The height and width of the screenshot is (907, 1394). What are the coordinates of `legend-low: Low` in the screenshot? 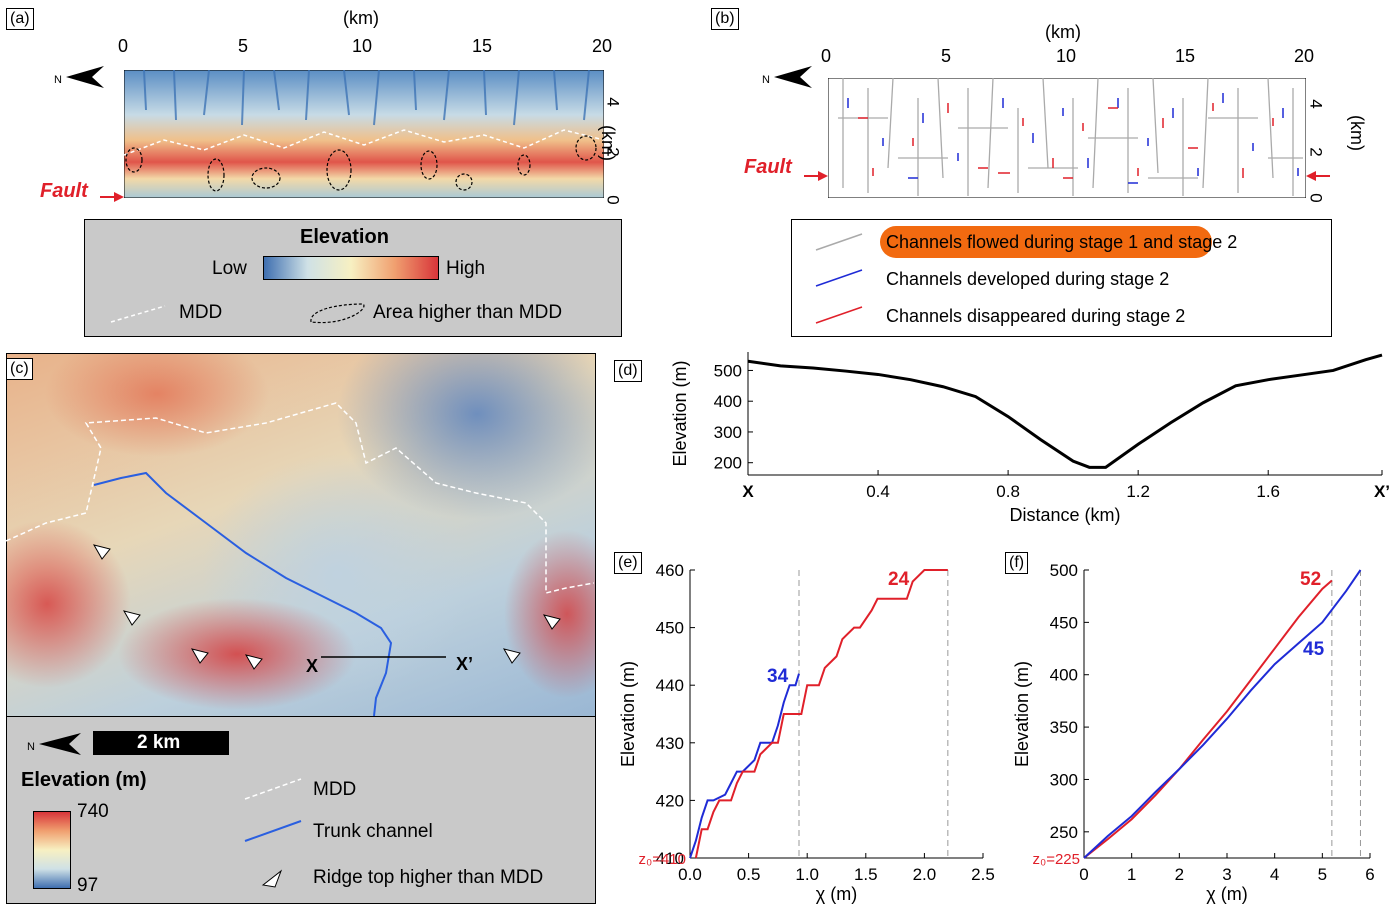 It's located at (229, 268).